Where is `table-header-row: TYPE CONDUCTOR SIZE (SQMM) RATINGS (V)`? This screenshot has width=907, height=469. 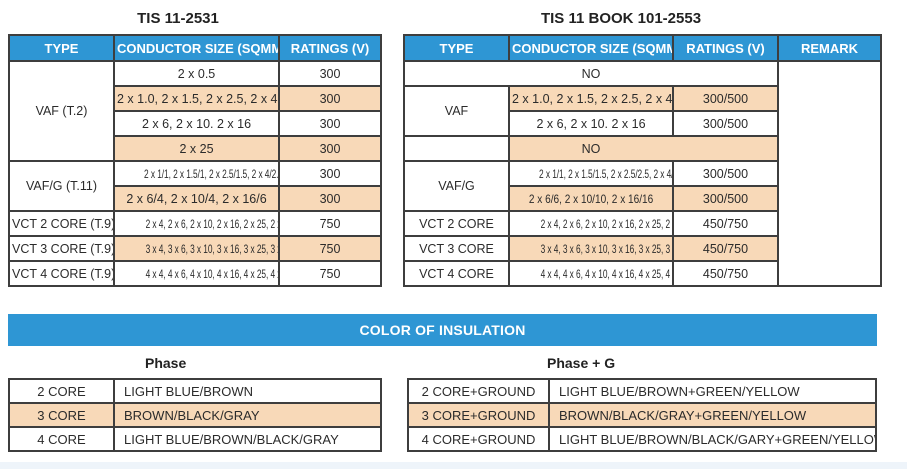
table-header-row: TYPE CONDUCTOR SIZE (SQMM) RATINGS (V) is located at coordinates (195, 48).